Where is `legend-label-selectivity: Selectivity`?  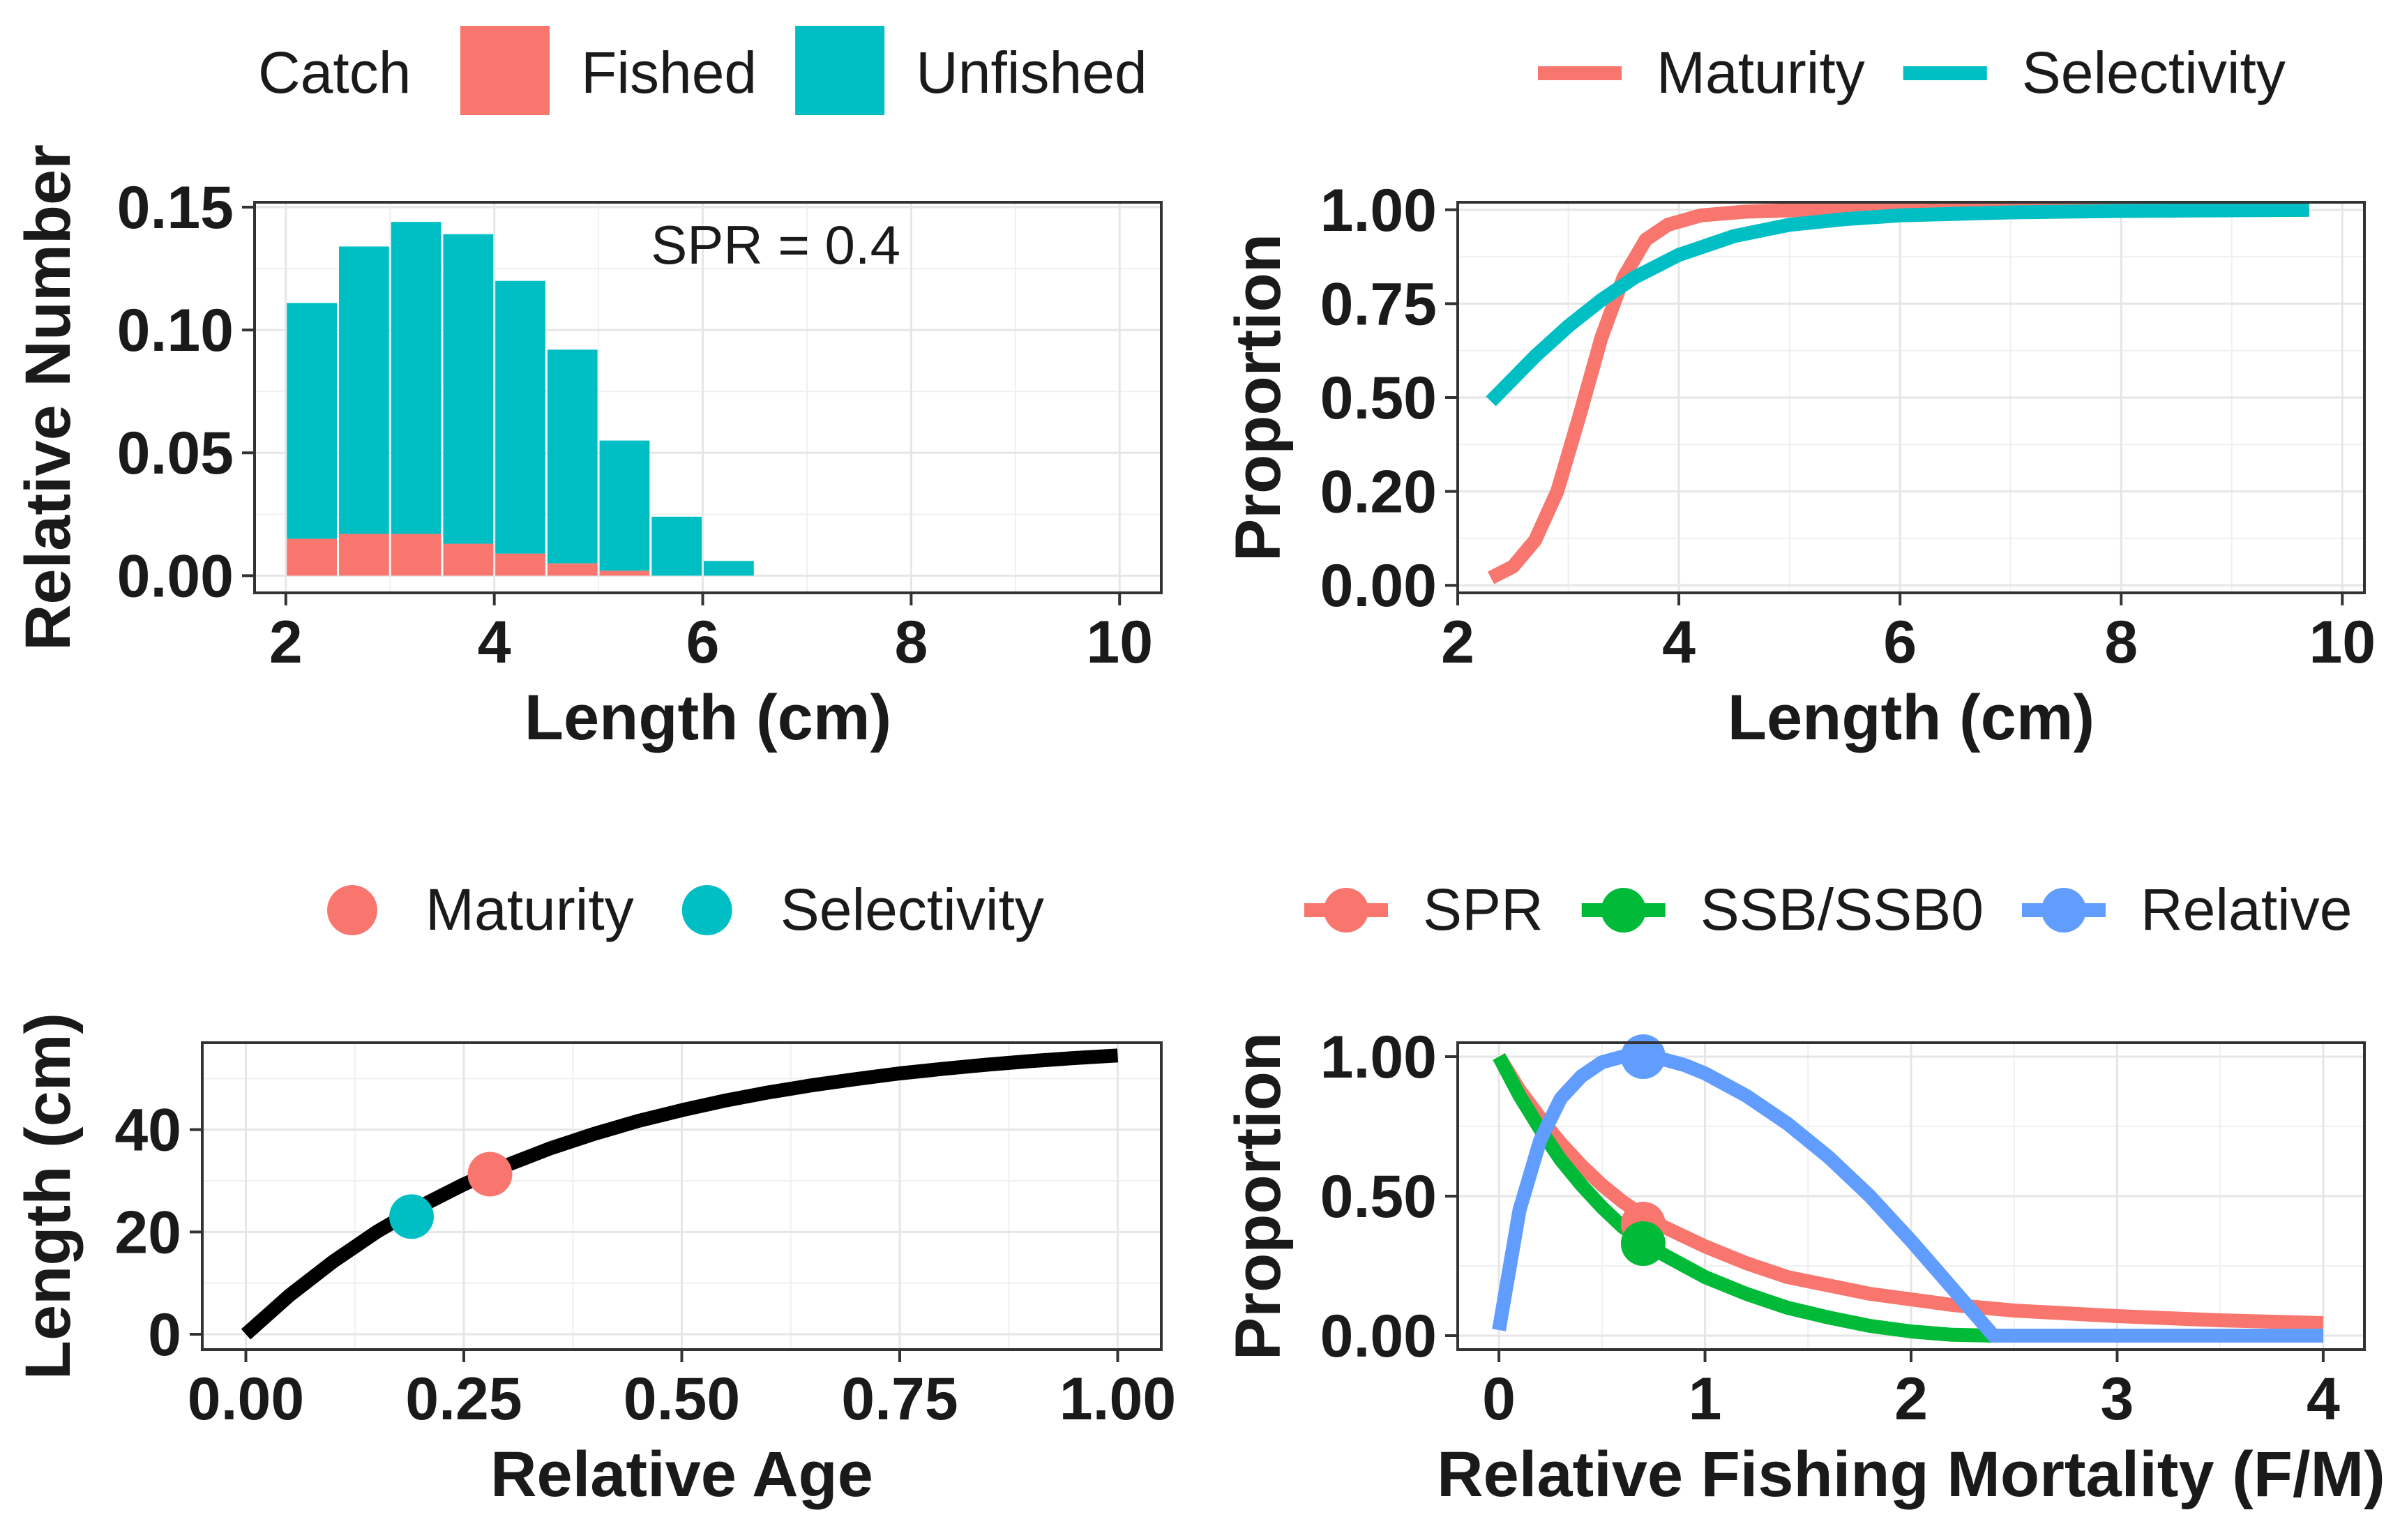
legend-label-selectivity: Selectivity is located at coordinates (2154, 72).